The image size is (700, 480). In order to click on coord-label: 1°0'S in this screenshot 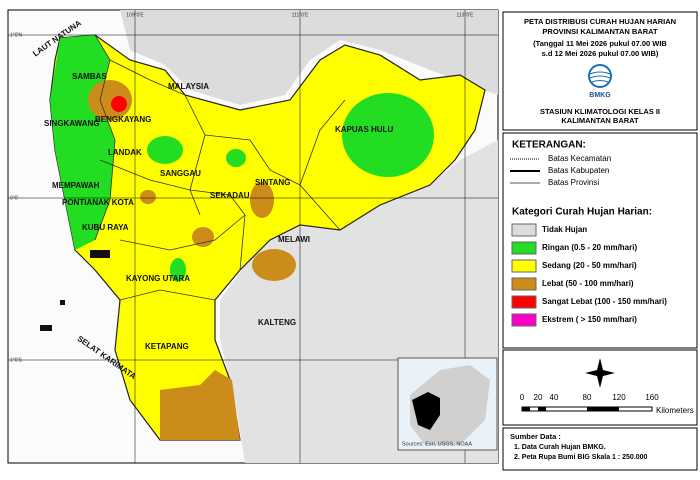, I will do `click(16, 360)`.